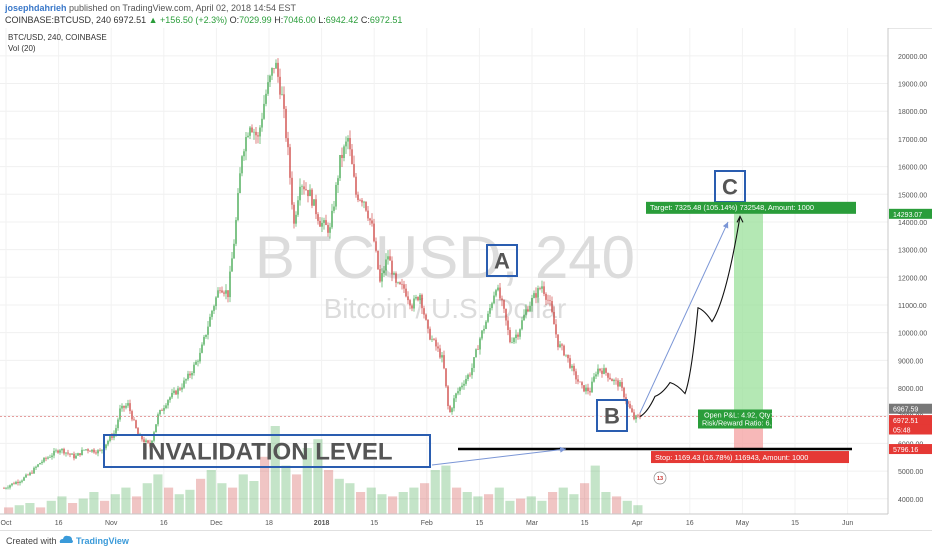 This screenshot has width=932, height=551. What do you see at coordinates (905, 410) in the screenshot?
I see `current-price-tag: 6967.59` at bounding box center [905, 410].